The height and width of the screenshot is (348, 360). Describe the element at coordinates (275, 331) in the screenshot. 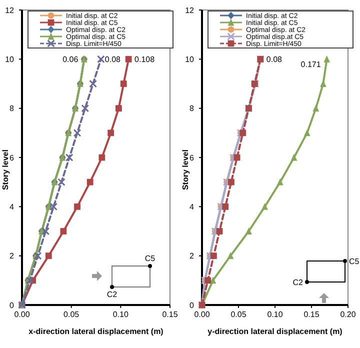

I see `x-axis-title: y-direction lateral displacement (m)` at that location.